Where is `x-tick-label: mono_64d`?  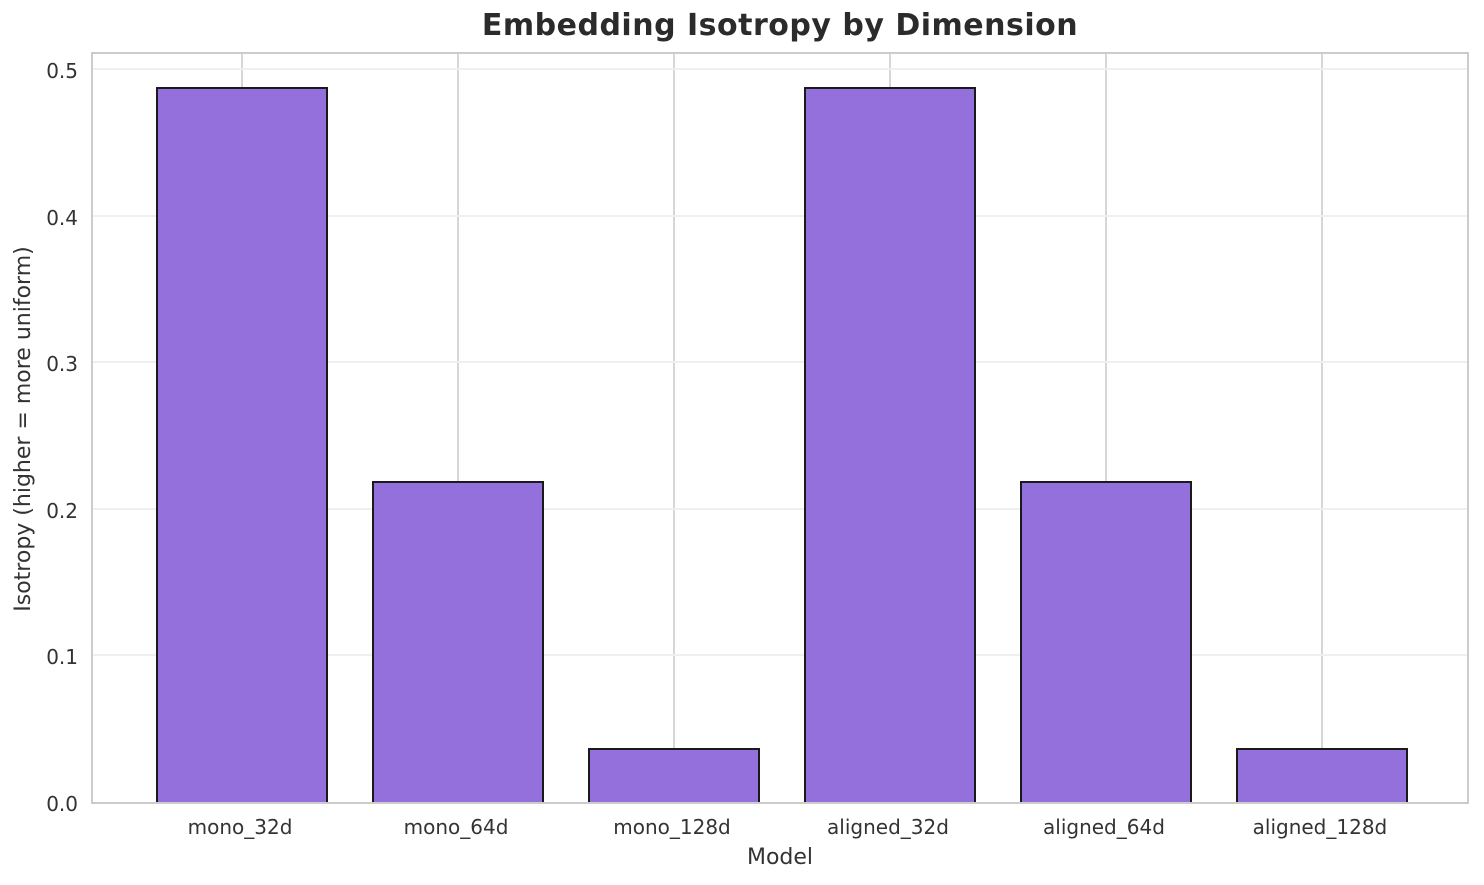
x-tick-label: mono_64d is located at coordinates (456, 827).